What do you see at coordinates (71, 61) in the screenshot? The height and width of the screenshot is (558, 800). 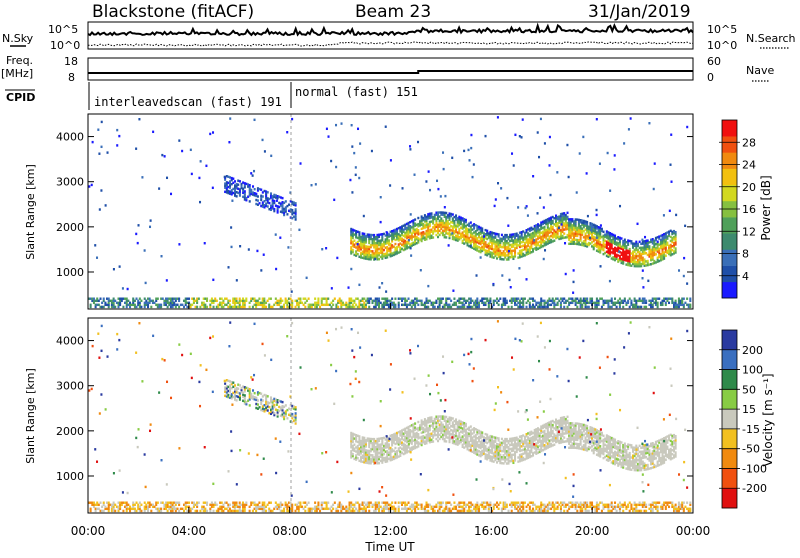 I see `freq-tick-top: 18` at bounding box center [71, 61].